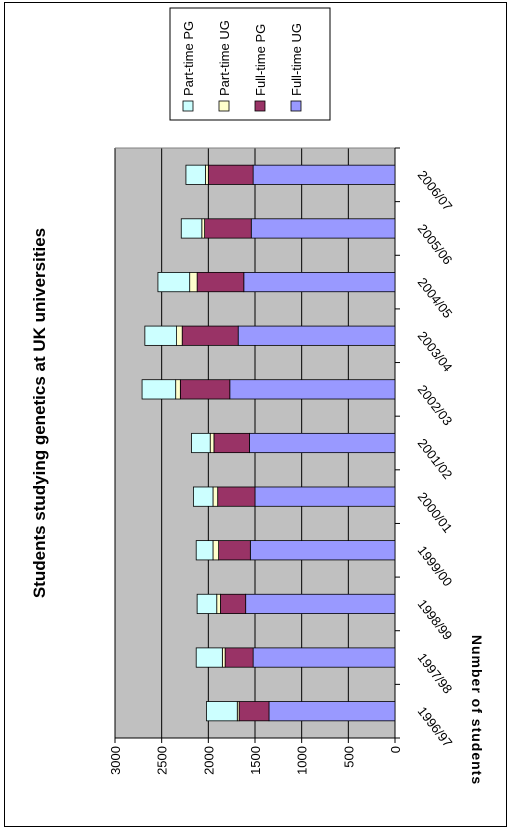 This screenshot has height=832, width=512. What do you see at coordinates (435, 298) in the screenshot?
I see `x-tick-label: 2004/05` at bounding box center [435, 298].